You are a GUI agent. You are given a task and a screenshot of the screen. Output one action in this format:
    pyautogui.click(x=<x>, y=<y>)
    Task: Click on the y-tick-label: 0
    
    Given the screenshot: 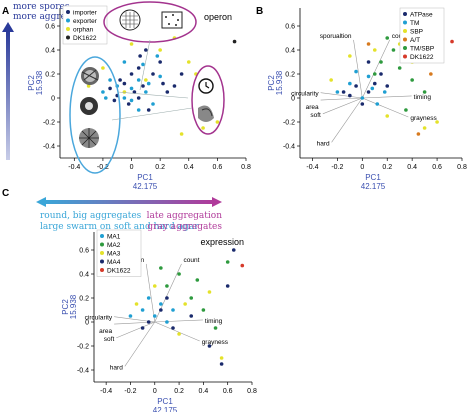 What is the action you would take?
    pyautogui.click(x=293, y=99)
    